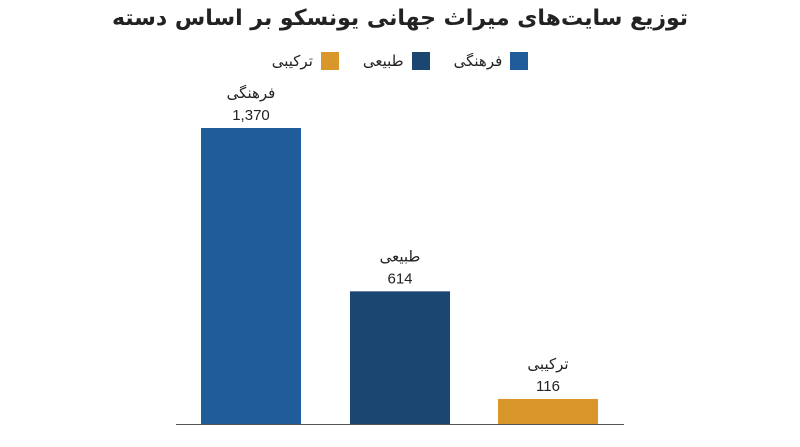 The height and width of the screenshot is (447, 800). I want to click on legend-item-mixed: ترکیبی, so click(305, 61).